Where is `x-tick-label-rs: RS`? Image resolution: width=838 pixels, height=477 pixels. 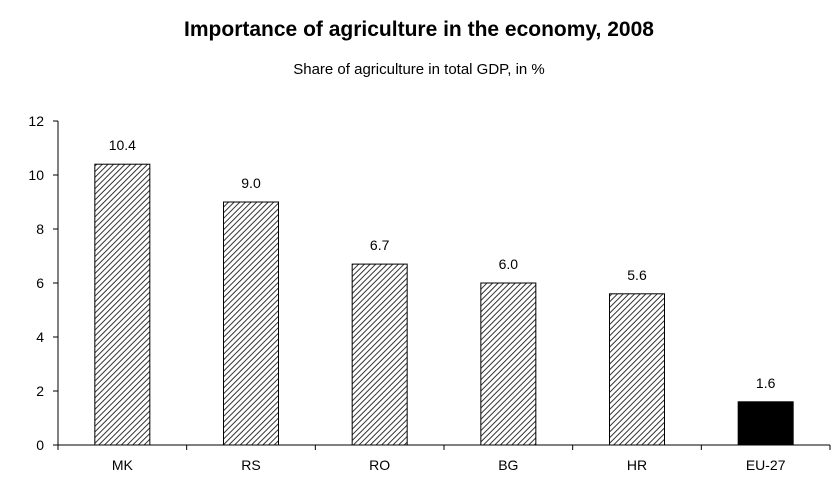 x-tick-label-rs: RS is located at coordinates (250, 465).